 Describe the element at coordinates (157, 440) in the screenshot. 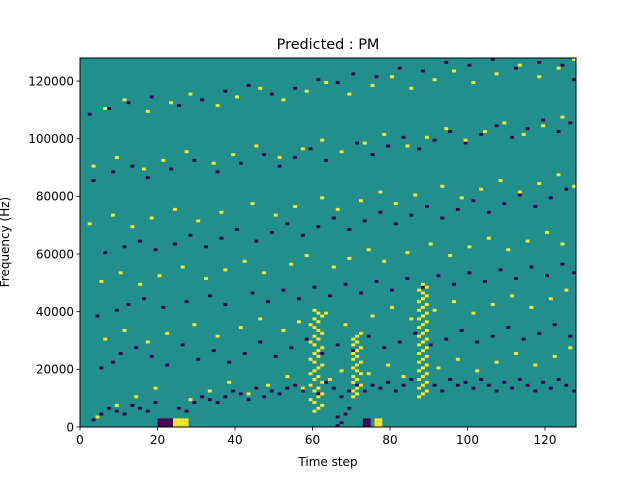

I see `x-tick-label: 20` at that location.